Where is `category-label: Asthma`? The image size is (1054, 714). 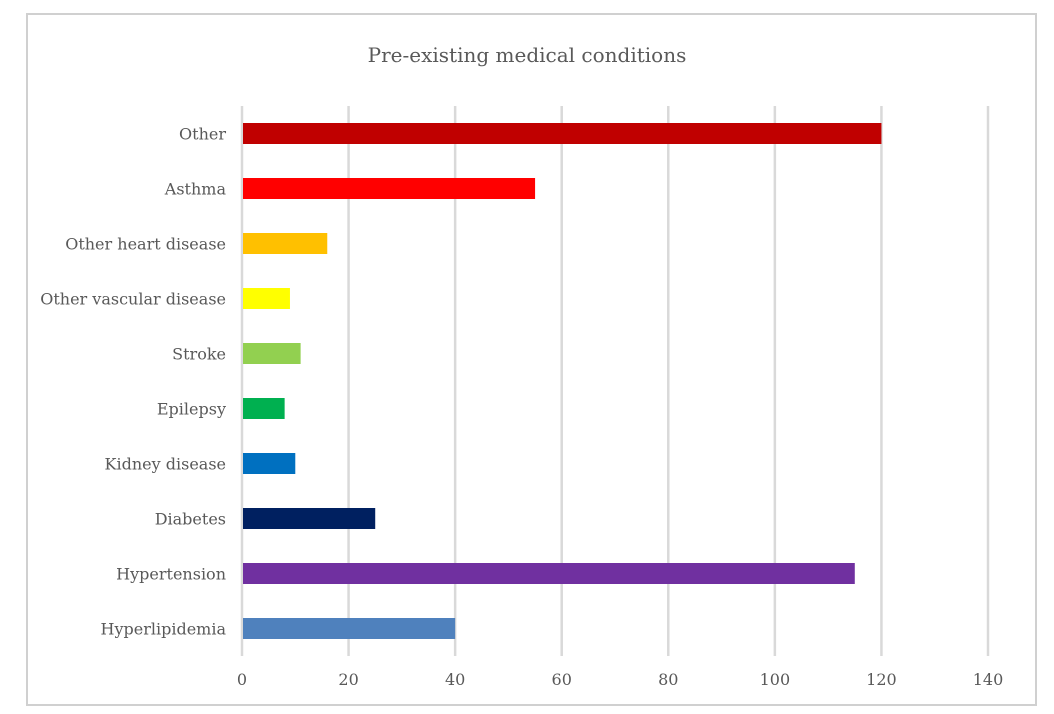
category-label: Asthma is located at coordinates (195, 189).